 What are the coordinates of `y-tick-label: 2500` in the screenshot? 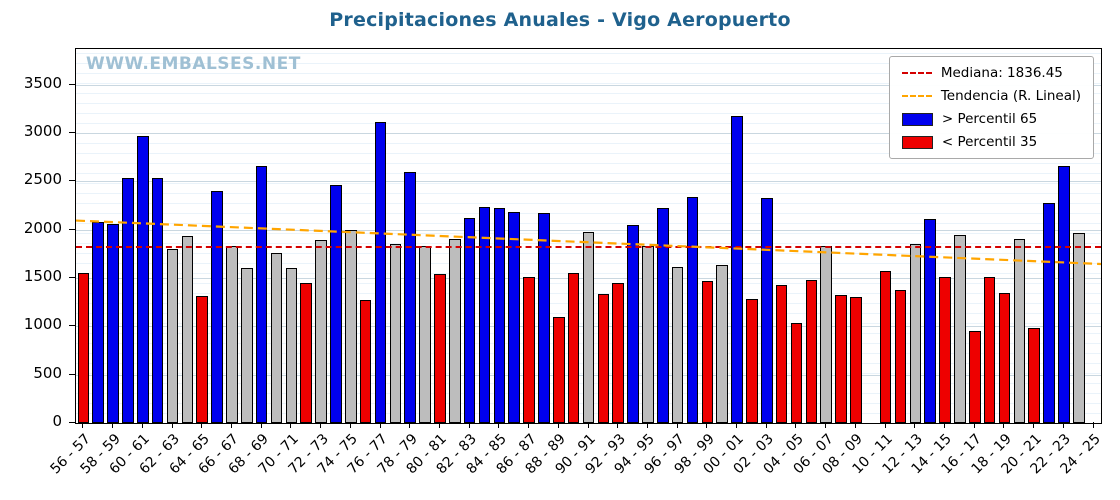 It's located at (42, 179).